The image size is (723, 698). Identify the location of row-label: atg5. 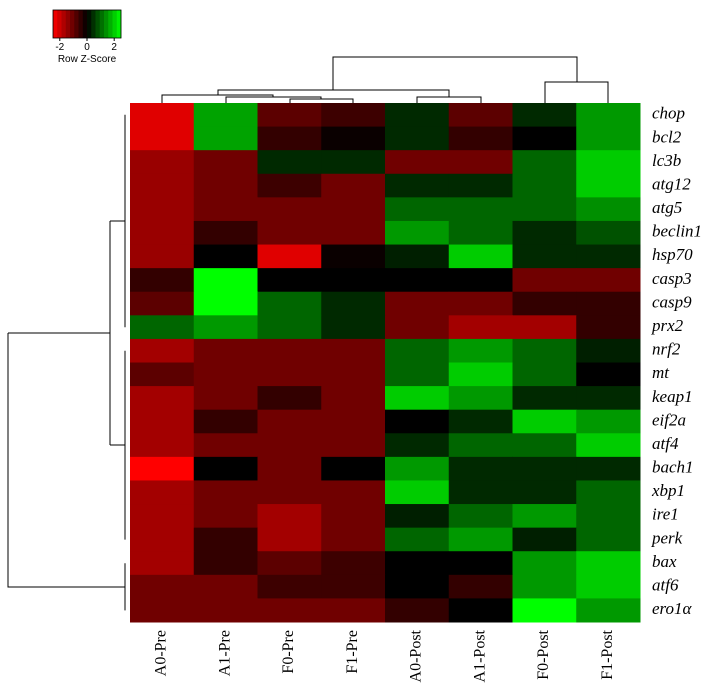
(667, 207).